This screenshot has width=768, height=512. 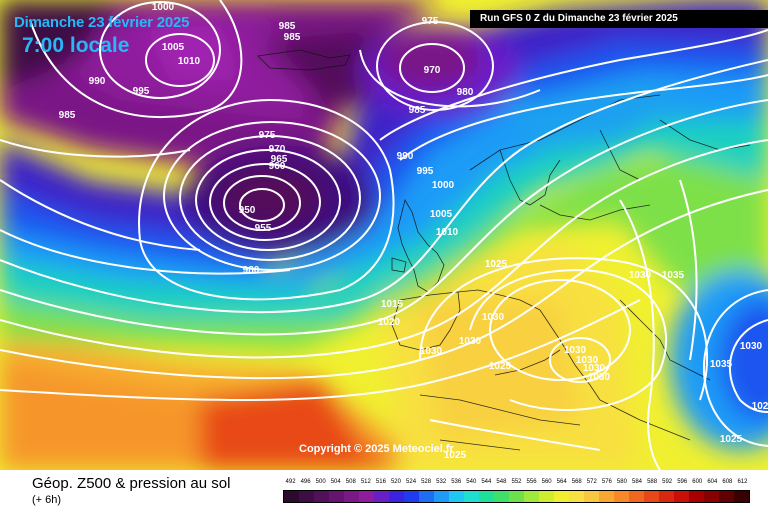 What do you see at coordinates (376, 449) in the screenshot?
I see `copyright-text: Copyright © 2025 Meteociel.fr` at bounding box center [376, 449].